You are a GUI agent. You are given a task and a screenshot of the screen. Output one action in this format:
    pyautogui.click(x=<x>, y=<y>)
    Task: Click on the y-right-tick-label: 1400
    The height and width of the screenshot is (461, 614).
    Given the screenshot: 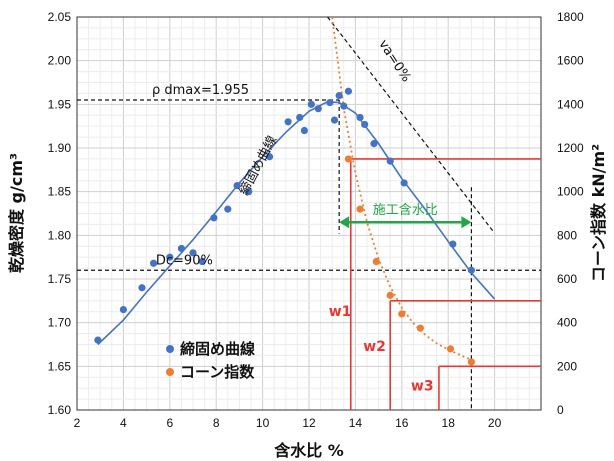 What is the action you would take?
    pyautogui.click(x=570, y=104)
    